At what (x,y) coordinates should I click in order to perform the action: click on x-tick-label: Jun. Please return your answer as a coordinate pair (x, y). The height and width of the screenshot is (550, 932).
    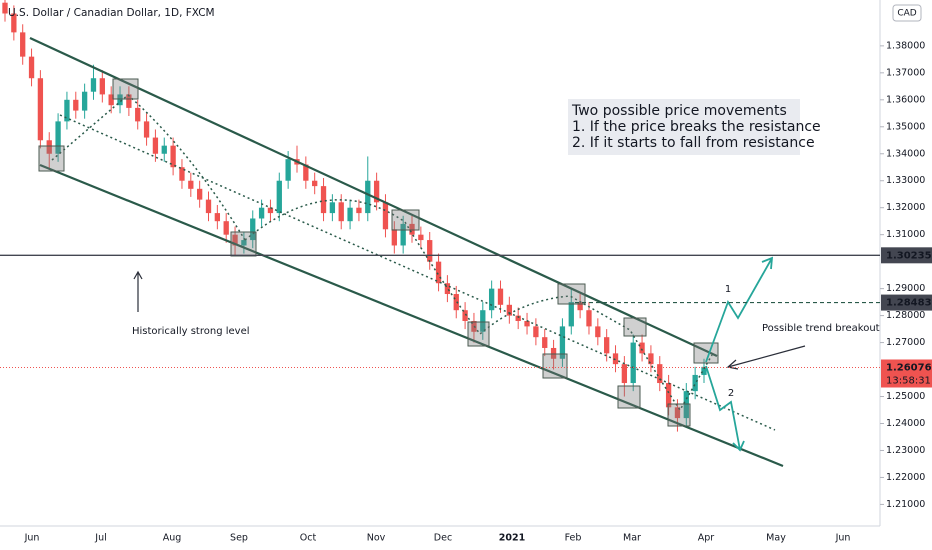
    Looking at the image, I should click on (32, 538).